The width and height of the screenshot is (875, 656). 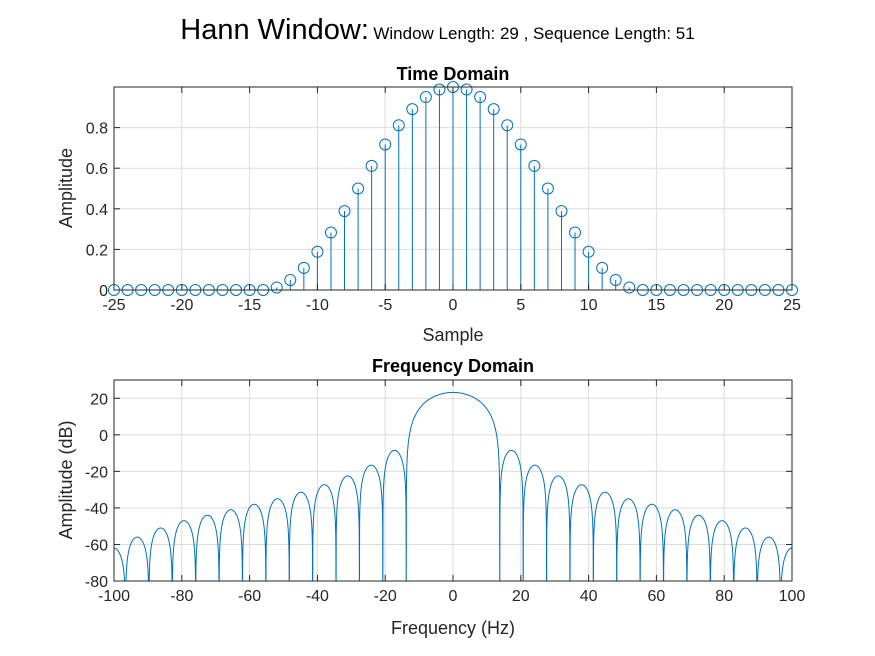 What do you see at coordinates (520, 305) in the screenshot?
I see `time-domain-xtick-label: 5` at bounding box center [520, 305].